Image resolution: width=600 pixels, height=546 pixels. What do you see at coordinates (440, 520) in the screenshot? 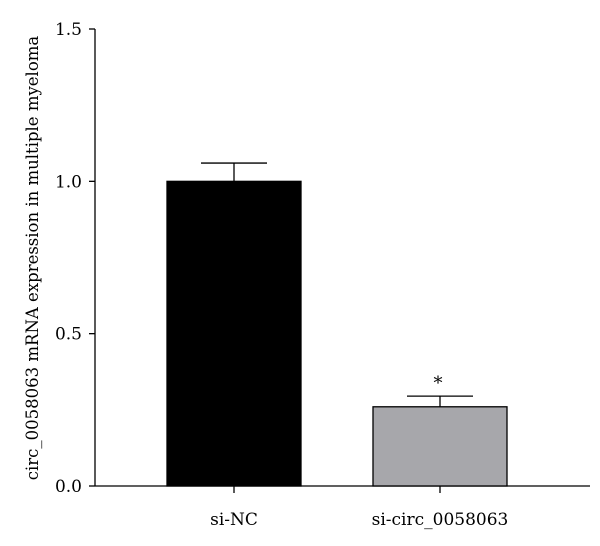
I see `x-tick-label: si-circ_0058063` at bounding box center [440, 520].